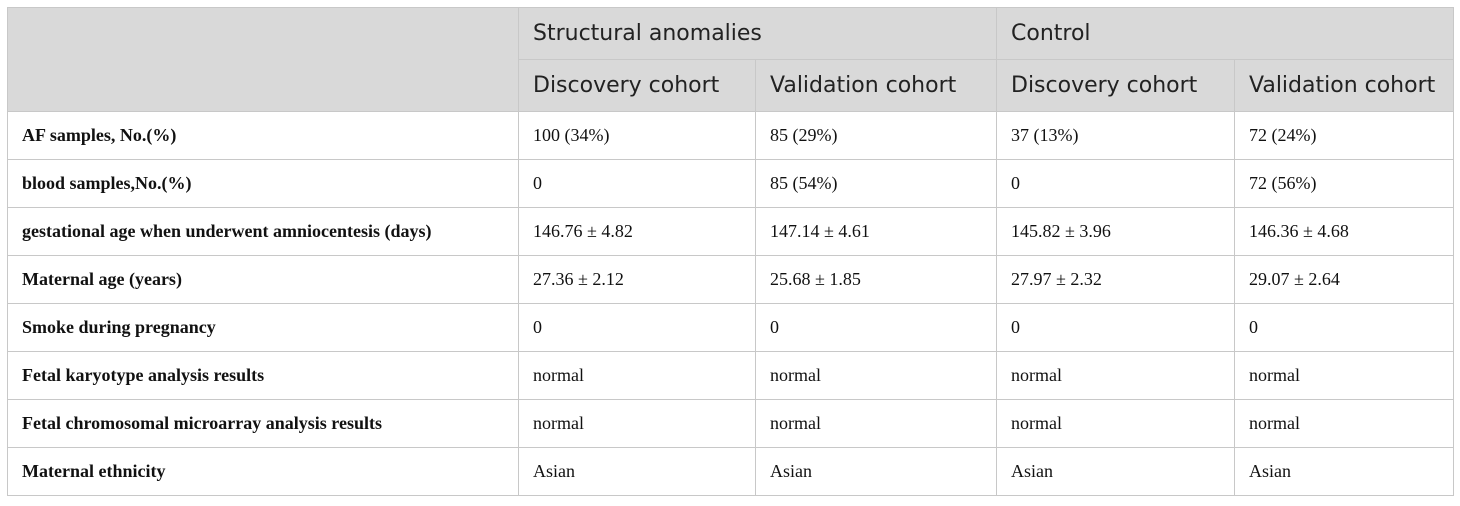 The image size is (1460, 506). What do you see at coordinates (876, 183) in the screenshot?
I see `table-cell: 85 (54%)` at bounding box center [876, 183].